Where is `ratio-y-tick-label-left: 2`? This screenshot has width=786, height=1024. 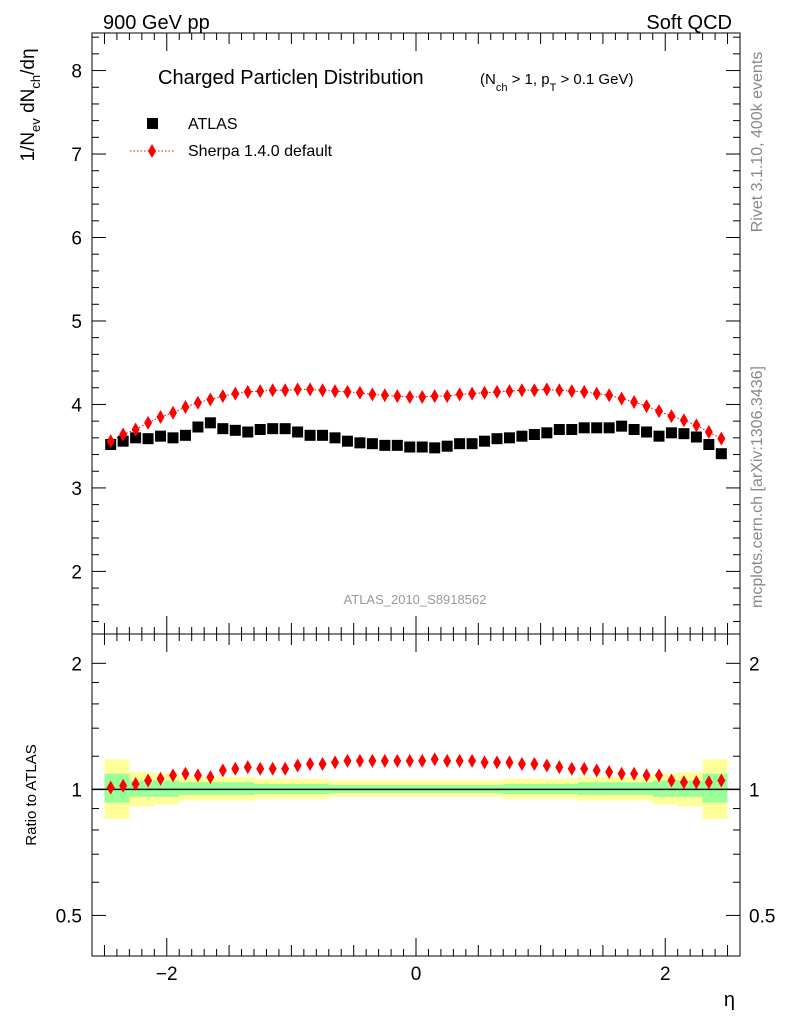
ratio-y-tick-label-left: 2 is located at coordinates (76, 664).